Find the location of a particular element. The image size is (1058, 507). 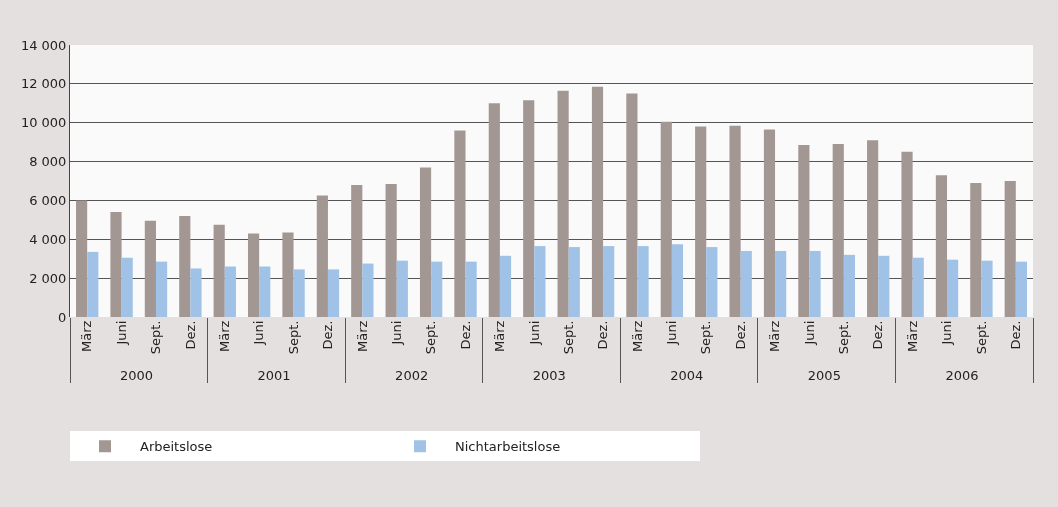

y-tick-label: 8 000 is located at coordinates (48, 162).